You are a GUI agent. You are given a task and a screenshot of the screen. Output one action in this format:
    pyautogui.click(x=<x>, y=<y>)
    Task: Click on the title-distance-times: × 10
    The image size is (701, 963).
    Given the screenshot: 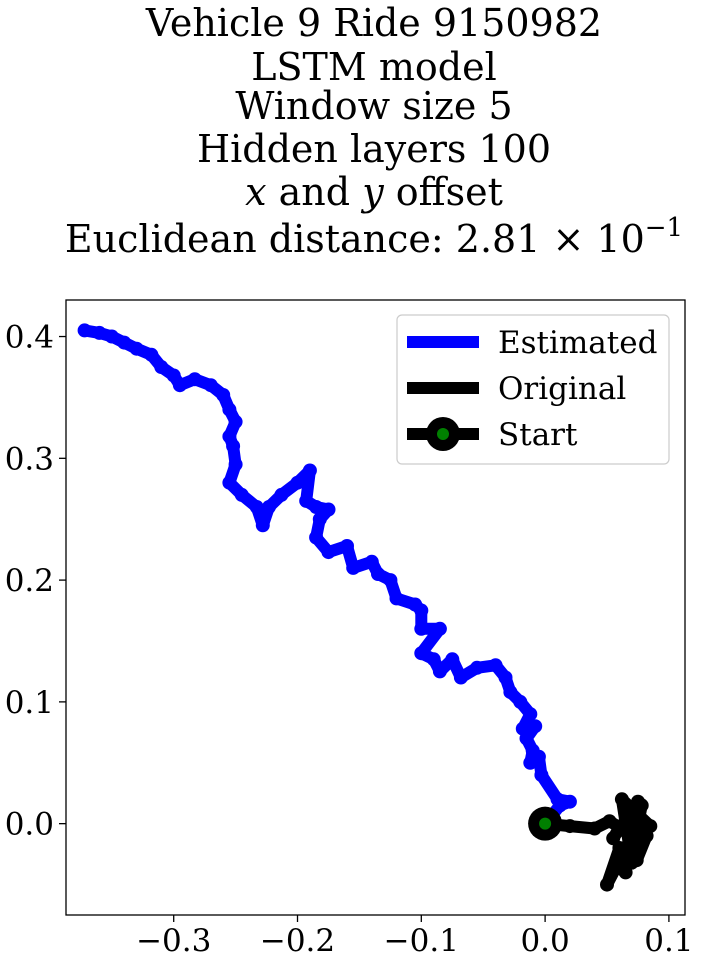 What is the action you would take?
    pyautogui.click(x=592, y=239)
    